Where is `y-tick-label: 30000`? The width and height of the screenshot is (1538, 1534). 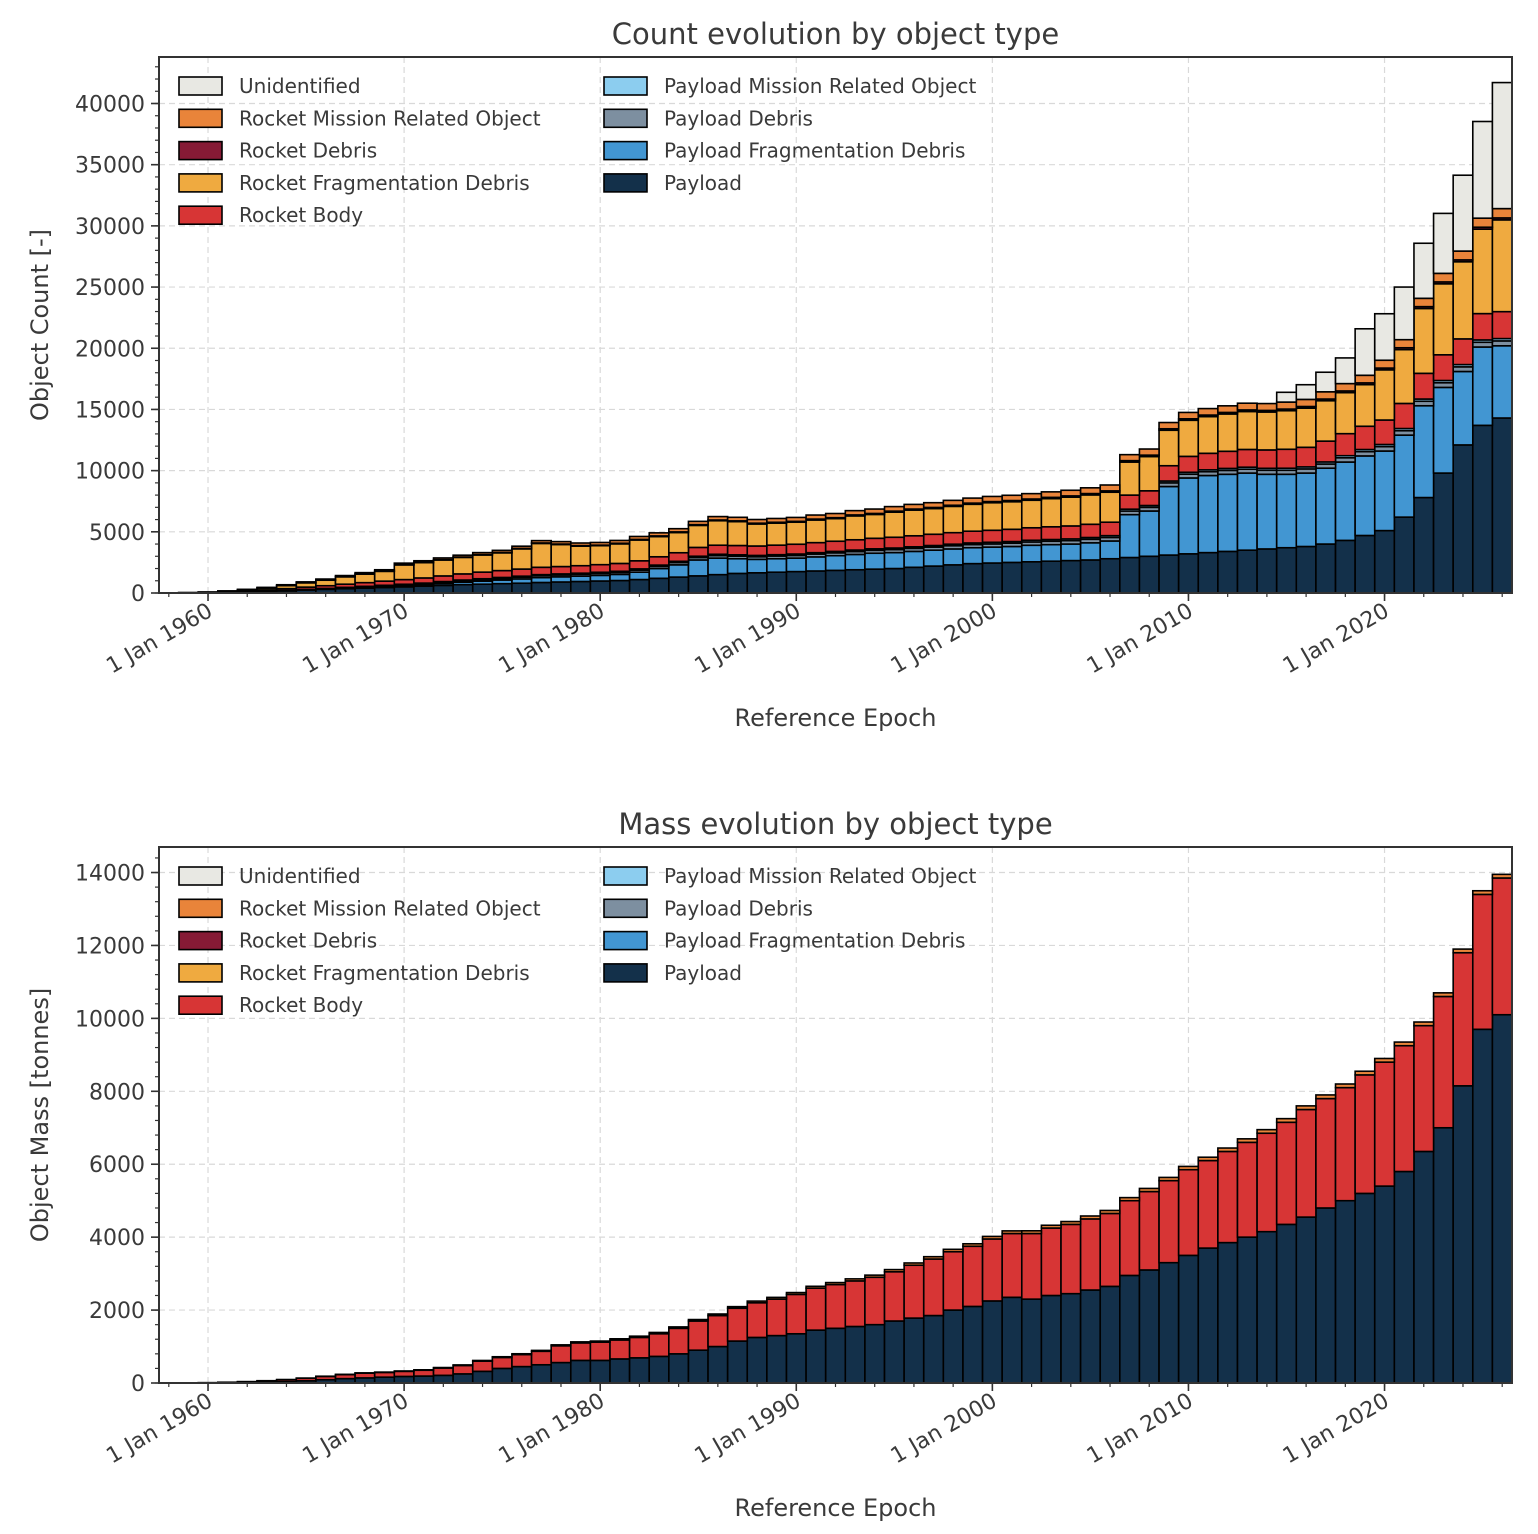 y-tick-label: 30000 is located at coordinates (110, 227).